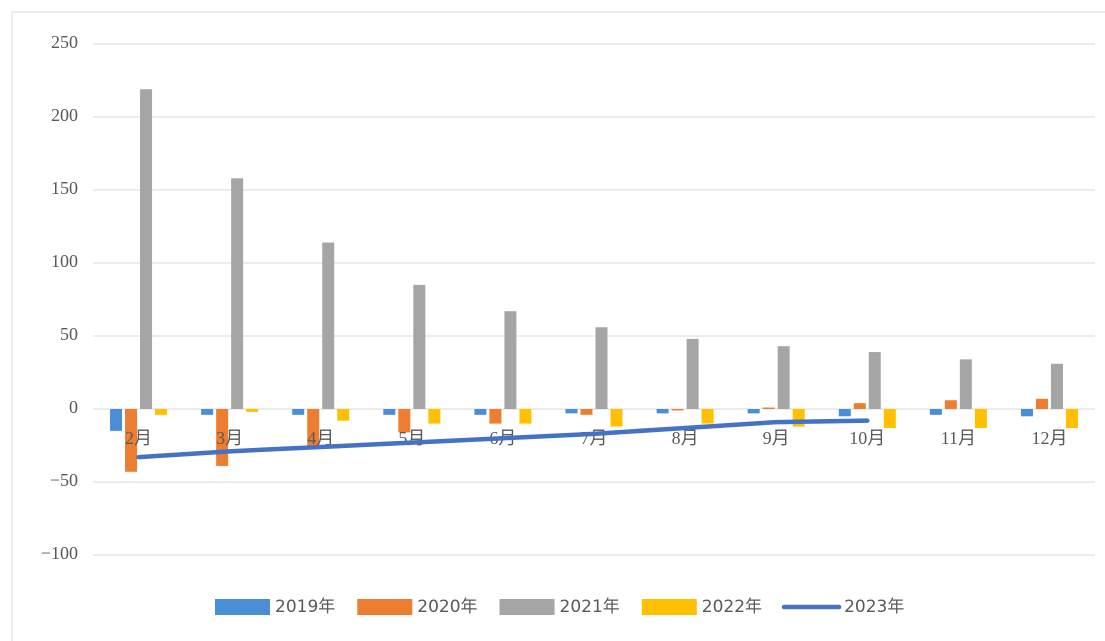 This screenshot has width=1105, height=641. What do you see at coordinates (59, 553) in the screenshot?
I see `y-tick-label: −100` at bounding box center [59, 553].